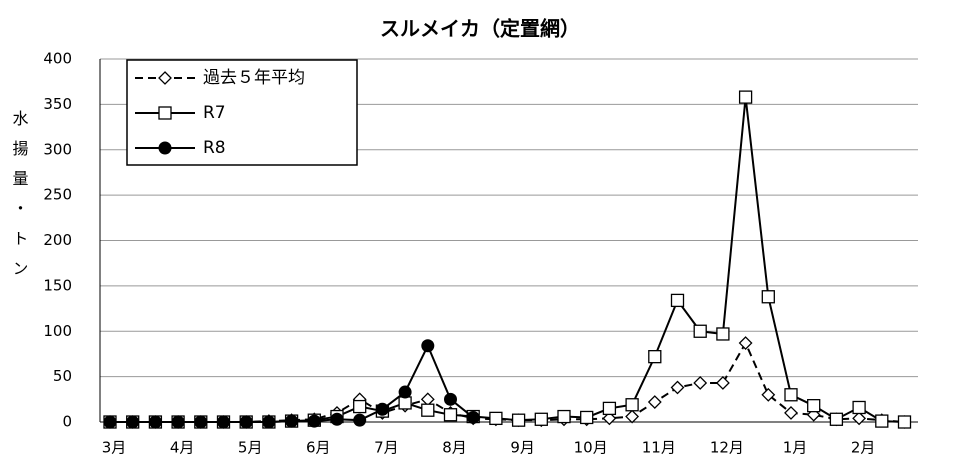  I want to click on y-tick-label: 100, so click(57, 331).